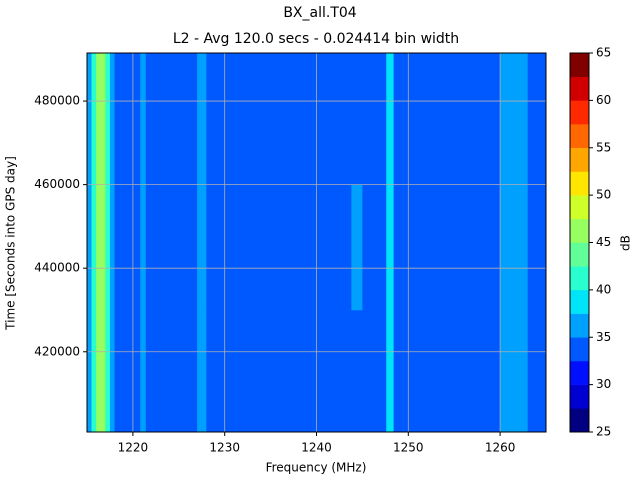 The height and width of the screenshot is (480, 640). I want to click on y-tick-label: 420000, so click(57, 351).